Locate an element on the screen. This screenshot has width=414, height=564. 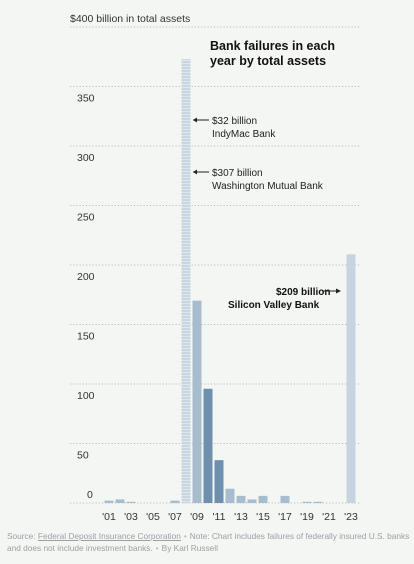
y-tick-label: 0 is located at coordinates (90, 495).